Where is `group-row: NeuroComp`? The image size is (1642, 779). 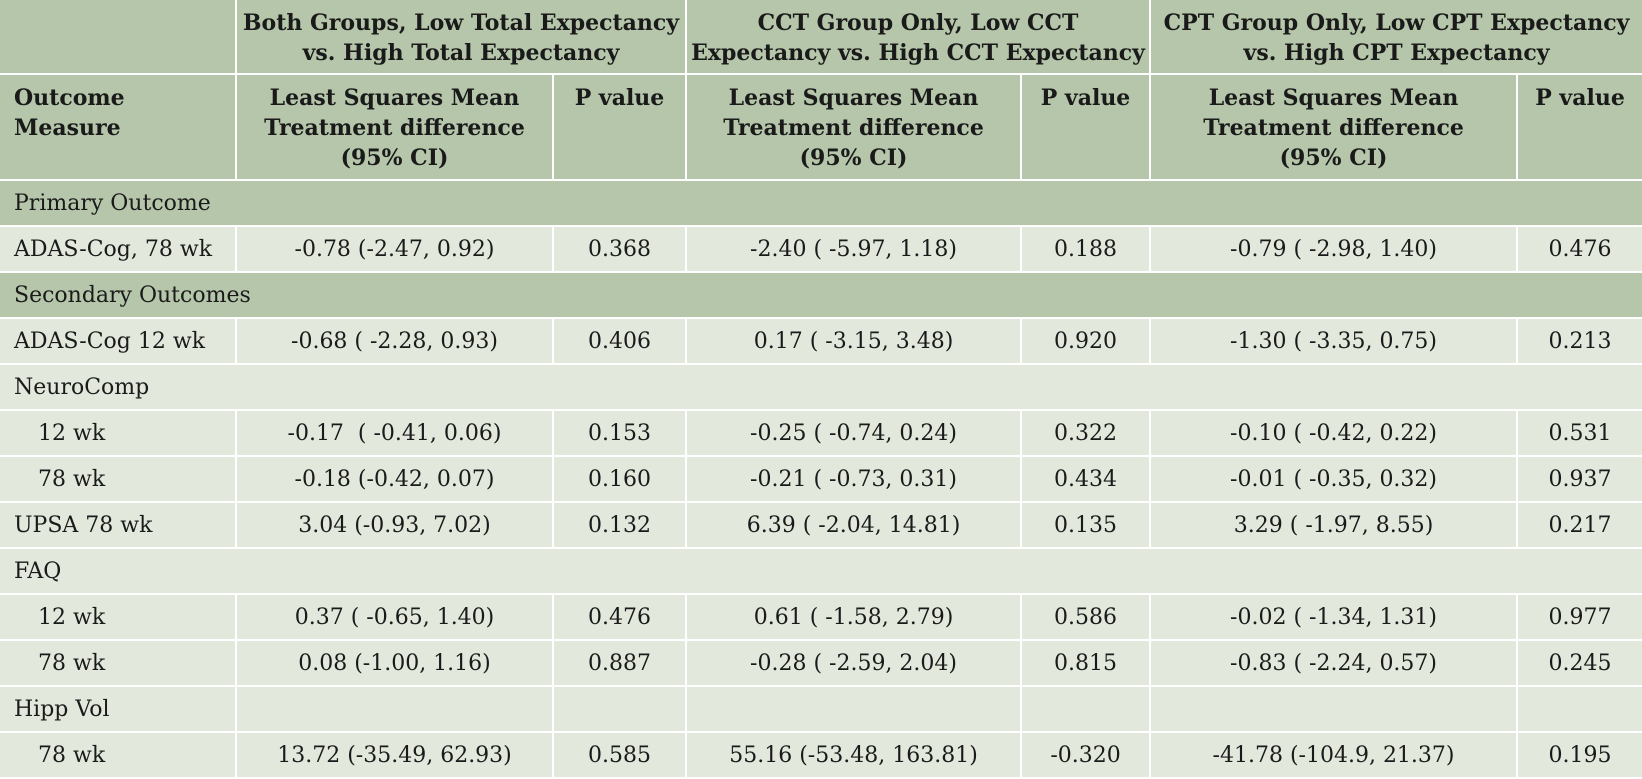
group-row: NeuroComp is located at coordinates (821, 387).